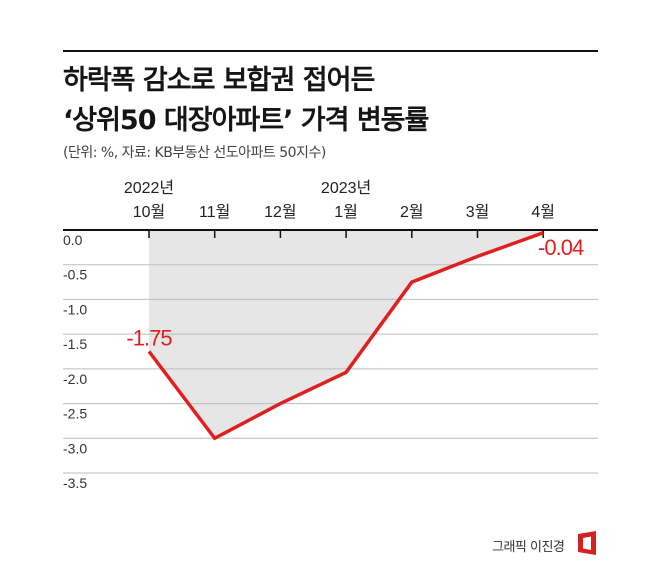 The image size is (658, 567). What do you see at coordinates (346, 212) in the screenshot?
I see `x-tick-label: 1월` at bounding box center [346, 212].